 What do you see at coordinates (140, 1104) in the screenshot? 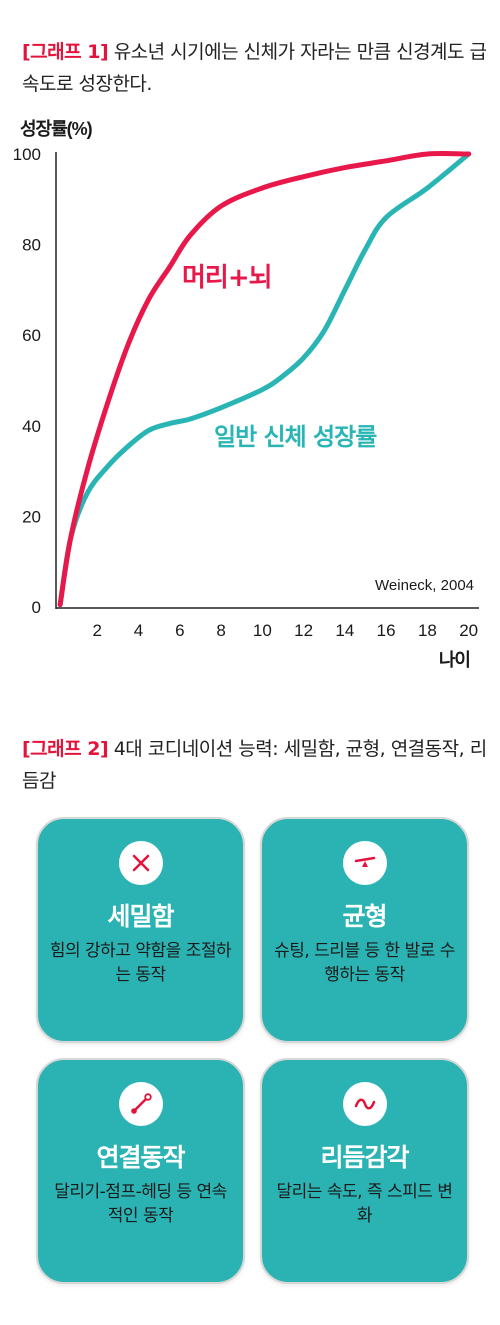
I see `link-icon` at bounding box center [140, 1104].